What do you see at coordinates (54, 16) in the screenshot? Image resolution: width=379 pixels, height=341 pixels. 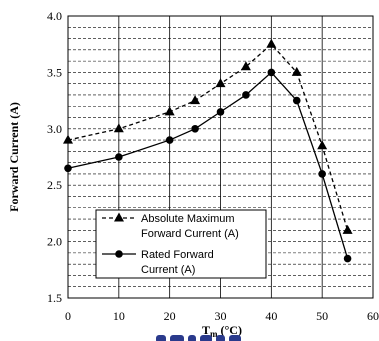 I see `y-tick-label: 4.0` at bounding box center [54, 16].